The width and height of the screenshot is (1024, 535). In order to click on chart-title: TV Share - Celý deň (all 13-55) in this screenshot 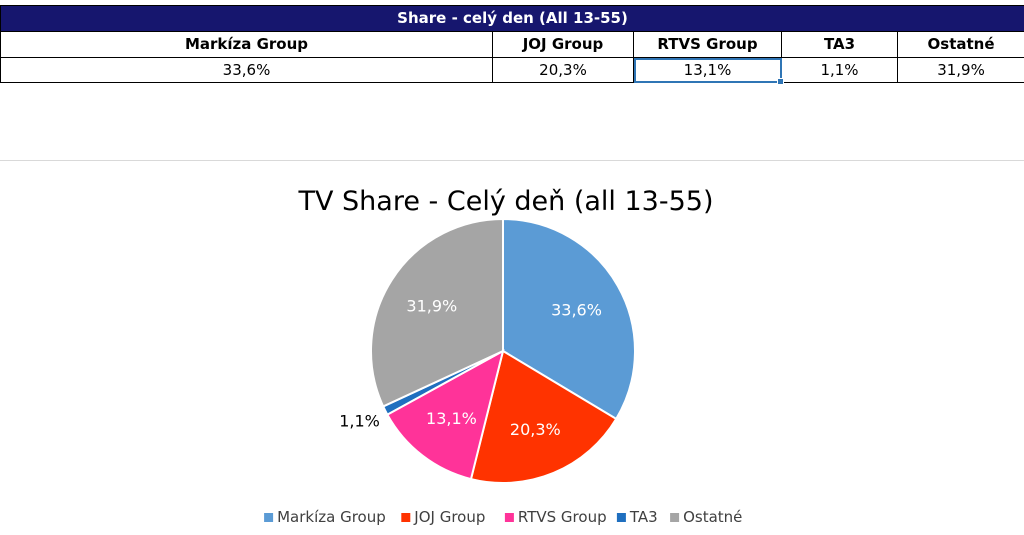, I will do `click(506, 201)`.